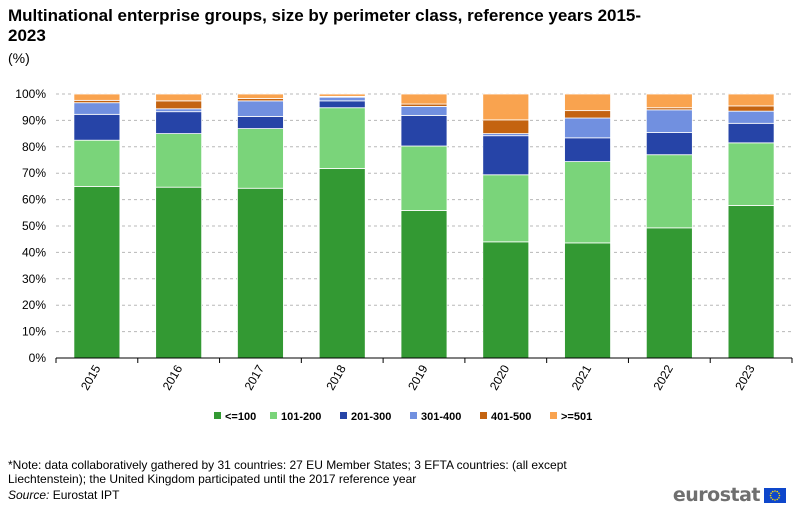  I want to click on x-tick-label: 2022, so click(663, 377).